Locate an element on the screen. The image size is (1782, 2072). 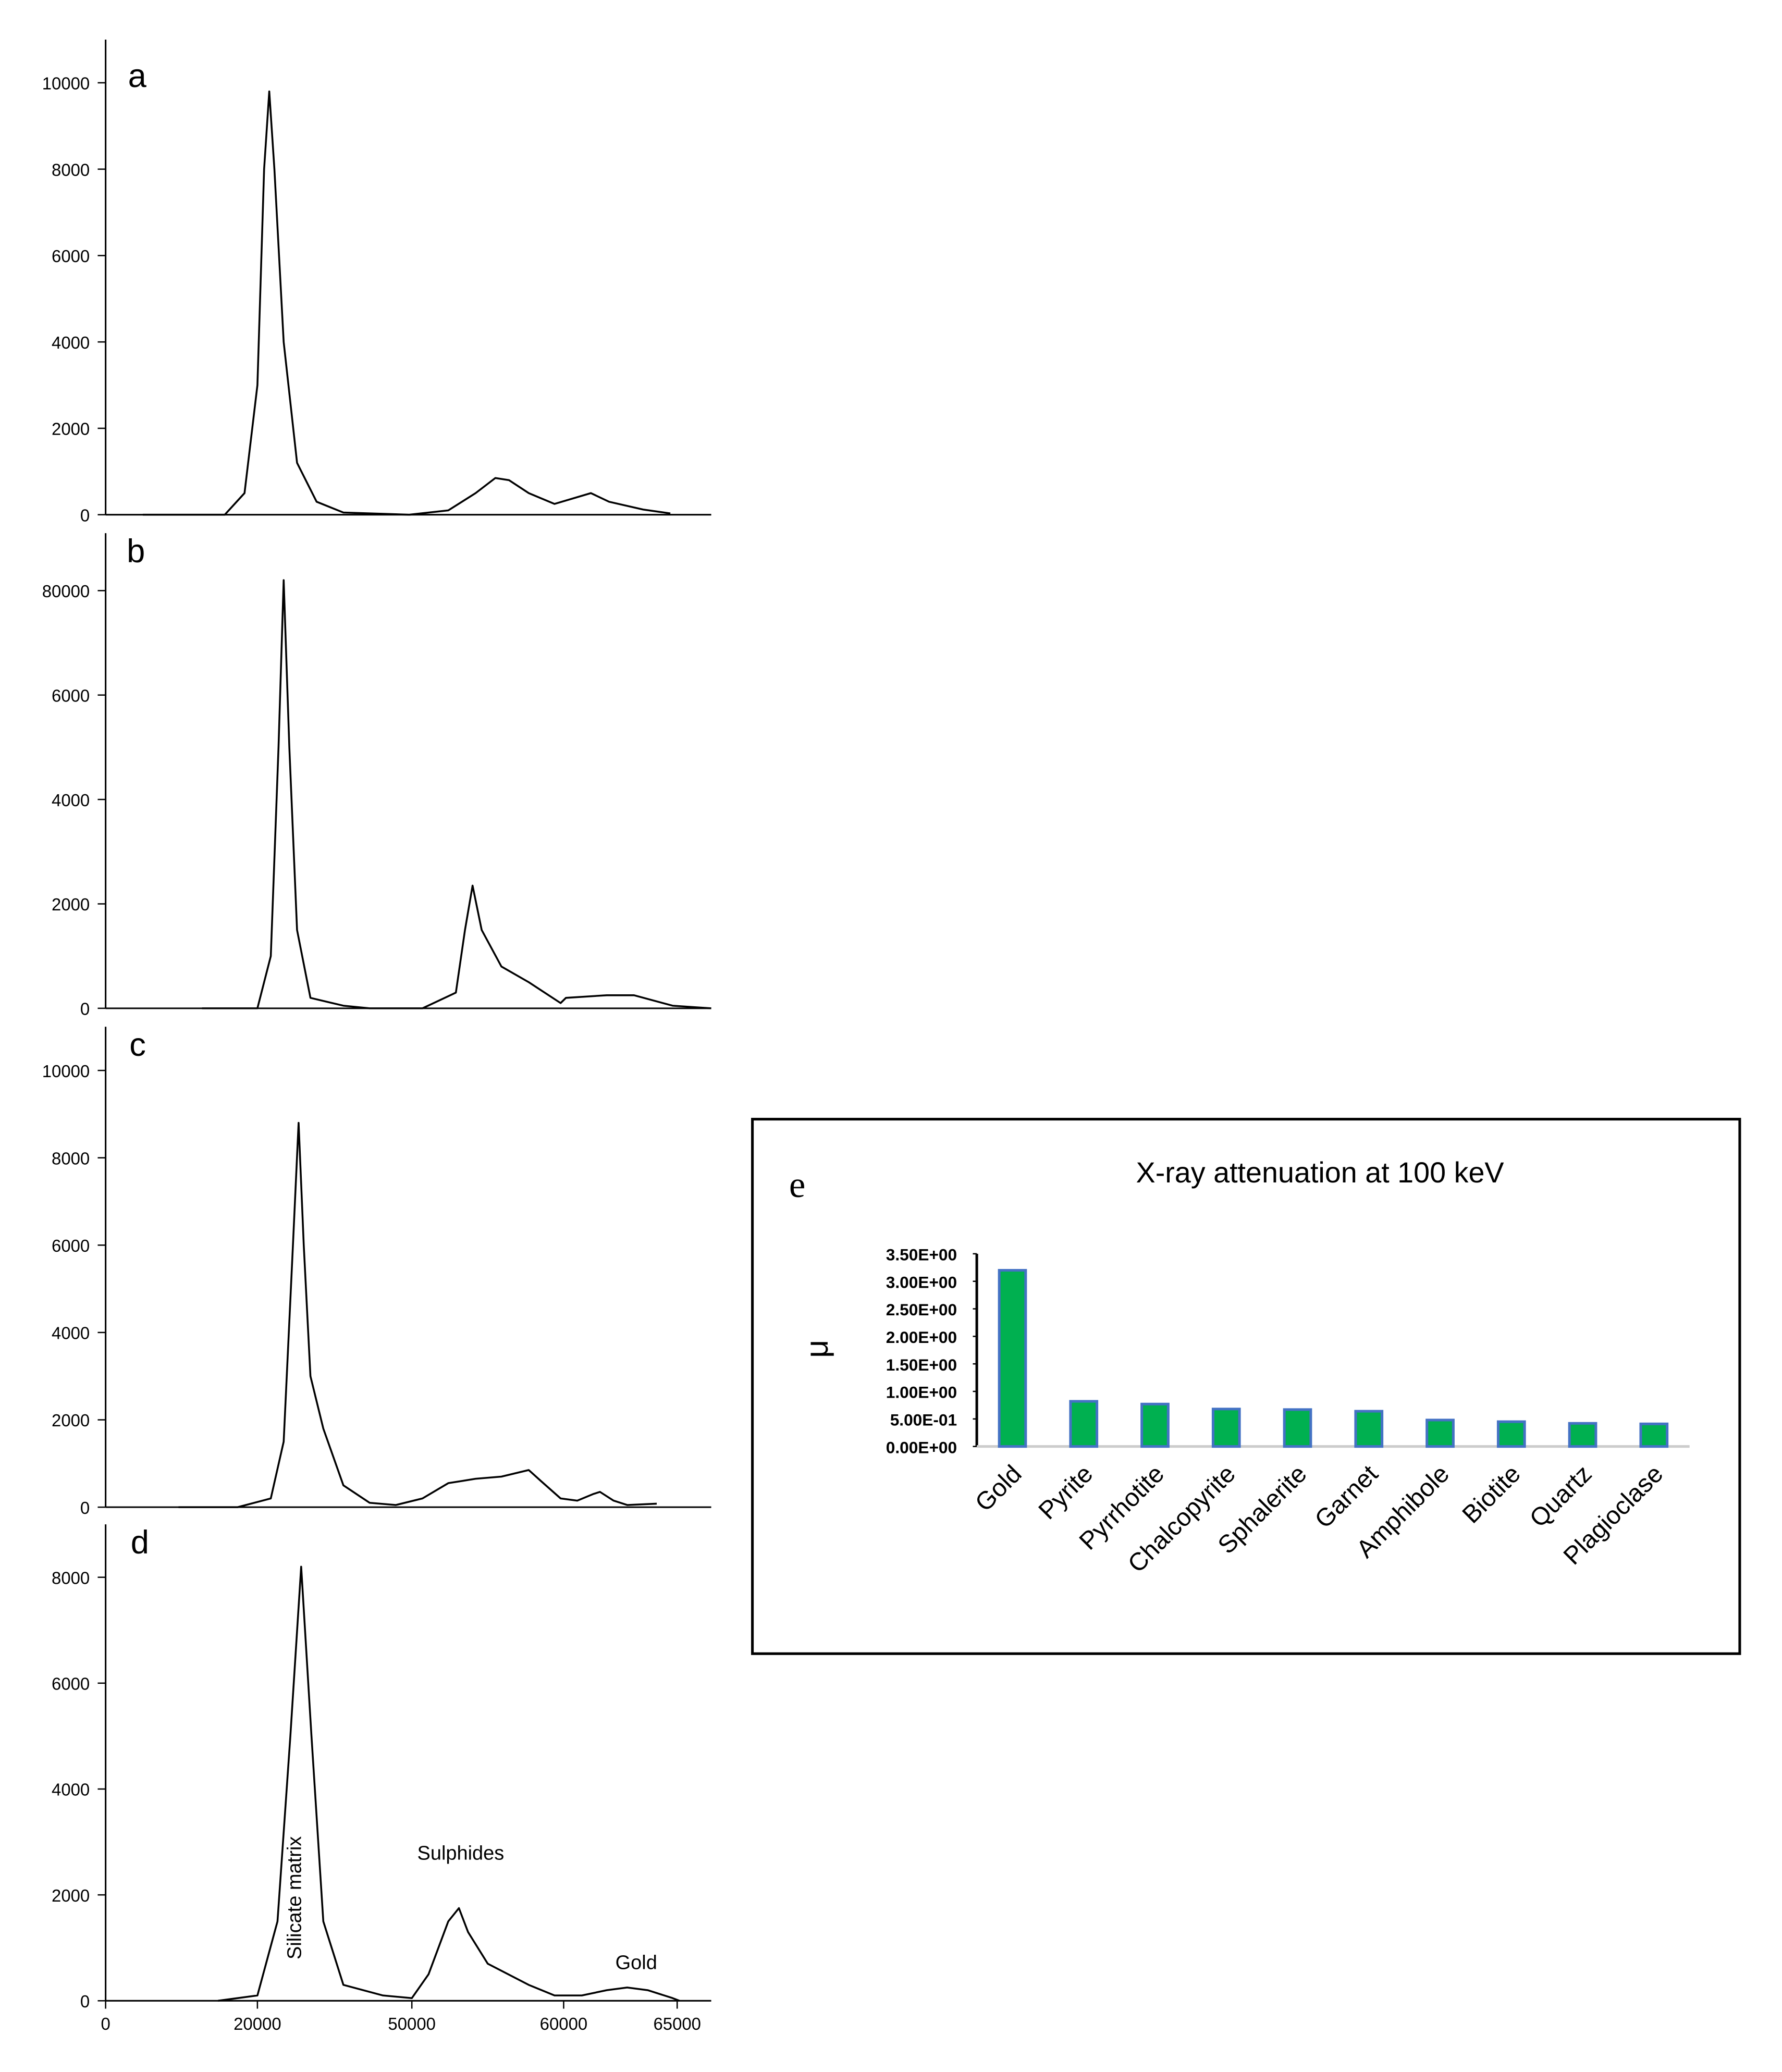
y-tick-label: 0.00E+00 is located at coordinates (921, 1447).